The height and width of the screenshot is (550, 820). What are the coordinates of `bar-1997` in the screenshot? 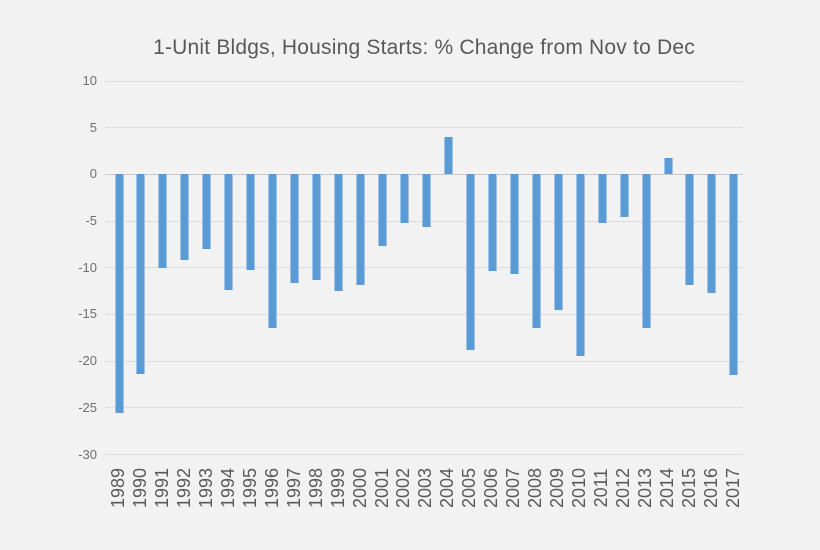 It's located at (295, 228).